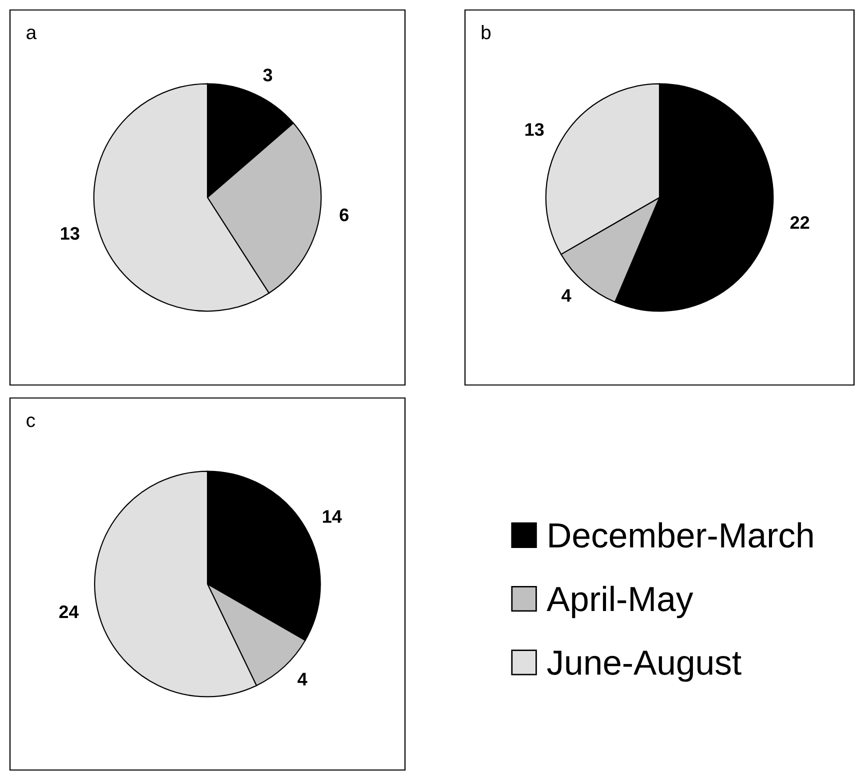 Image resolution: width=855 pixels, height=771 pixels. What do you see at coordinates (31, 34) in the screenshot?
I see `chart-title: a` at bounding box center [31, 34].